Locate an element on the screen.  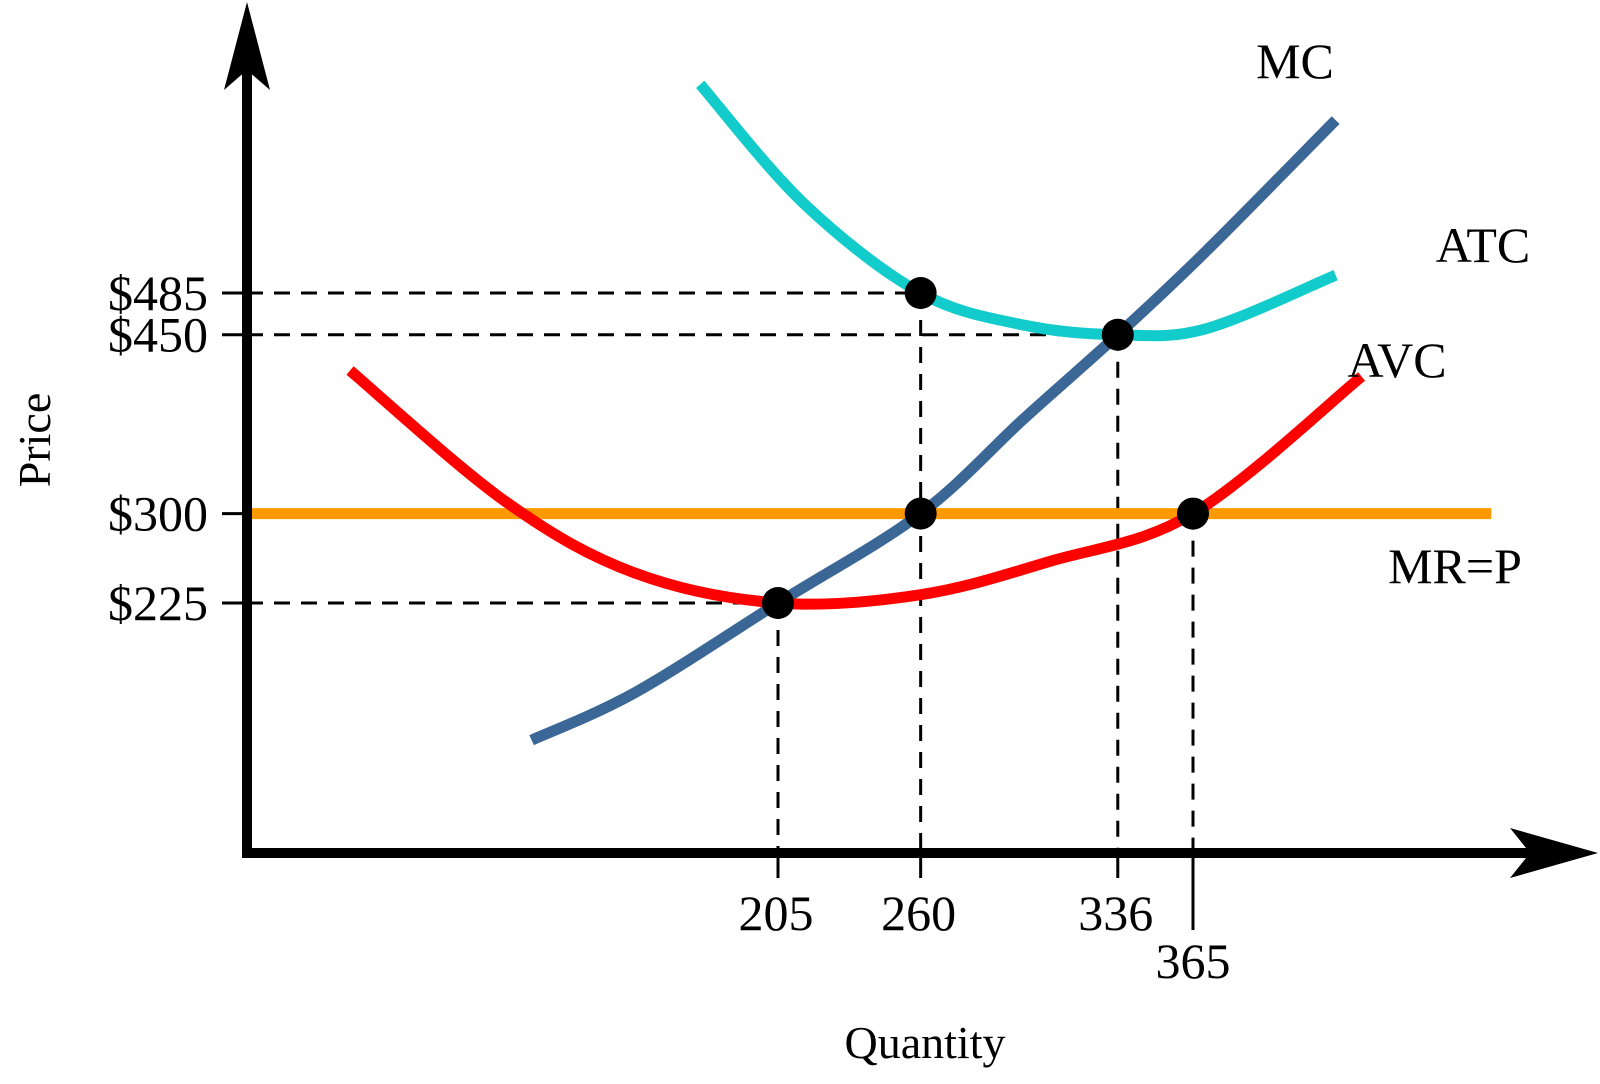
x-tick-label: 365 is located at coordinates (1193, 961).